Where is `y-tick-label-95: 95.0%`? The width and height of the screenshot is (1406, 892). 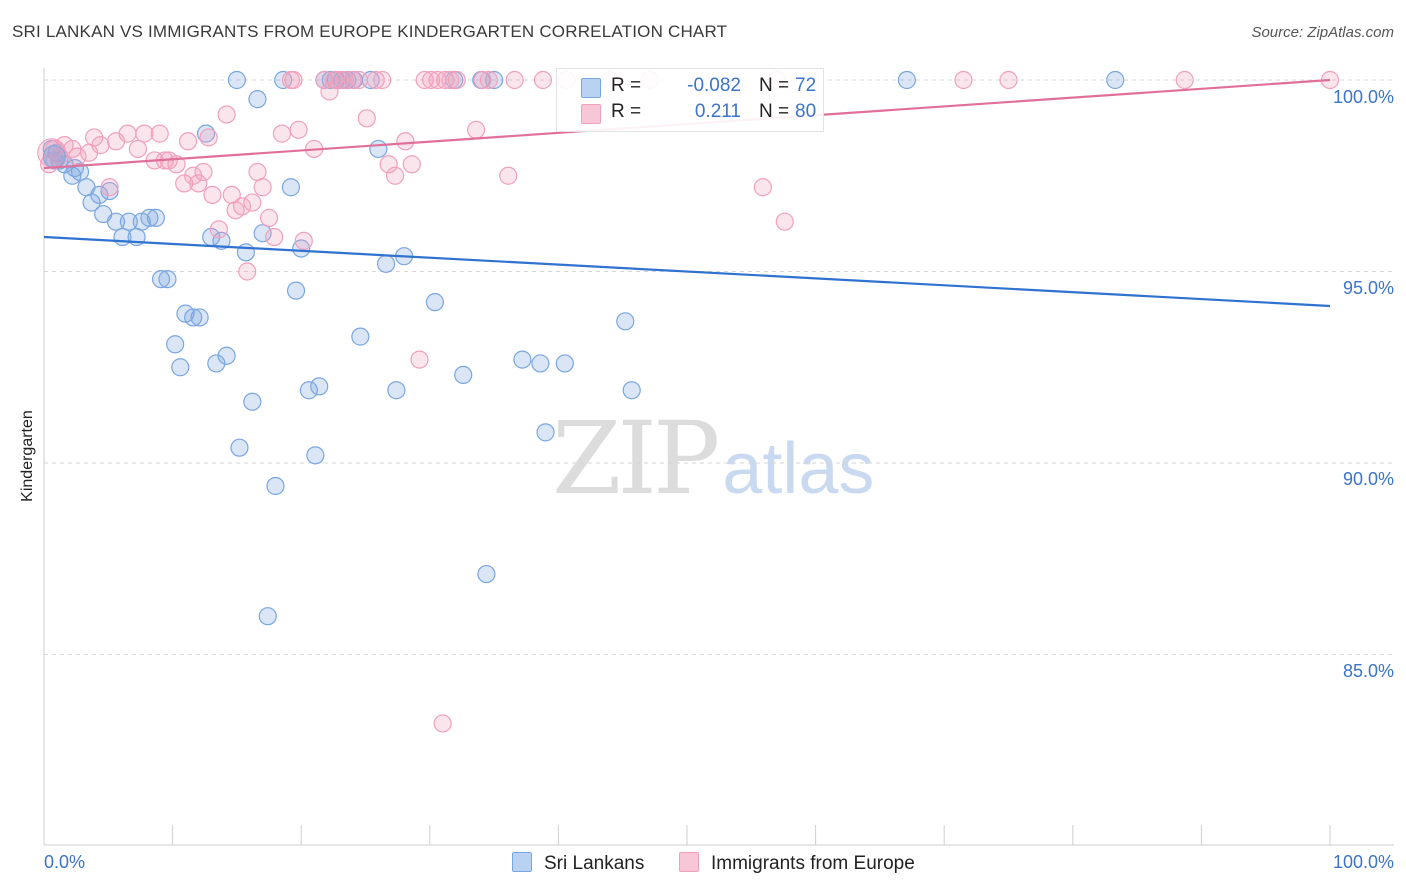
y-tick-label-95: 95.0% is located at coordinates (1368, 288).